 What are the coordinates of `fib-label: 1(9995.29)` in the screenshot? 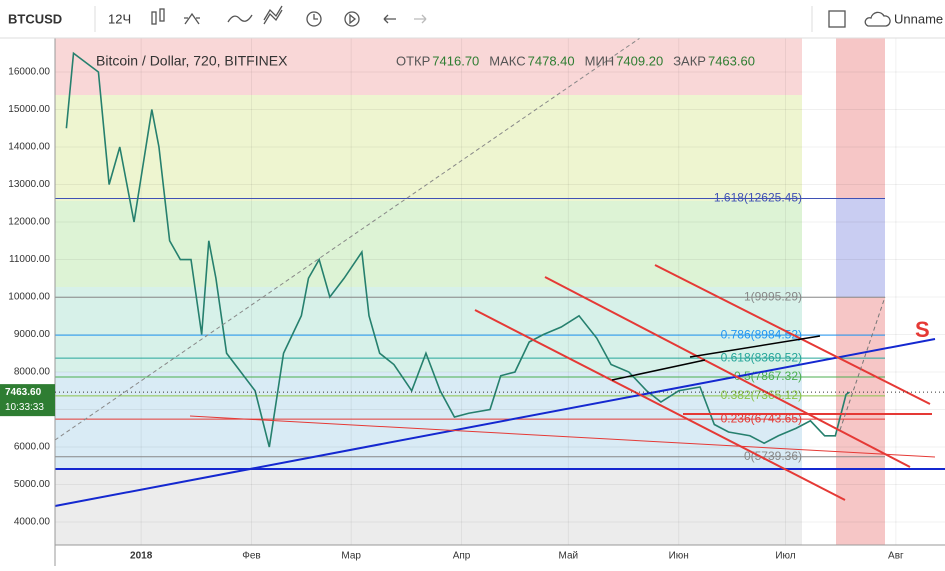 It's located at (773, 296).